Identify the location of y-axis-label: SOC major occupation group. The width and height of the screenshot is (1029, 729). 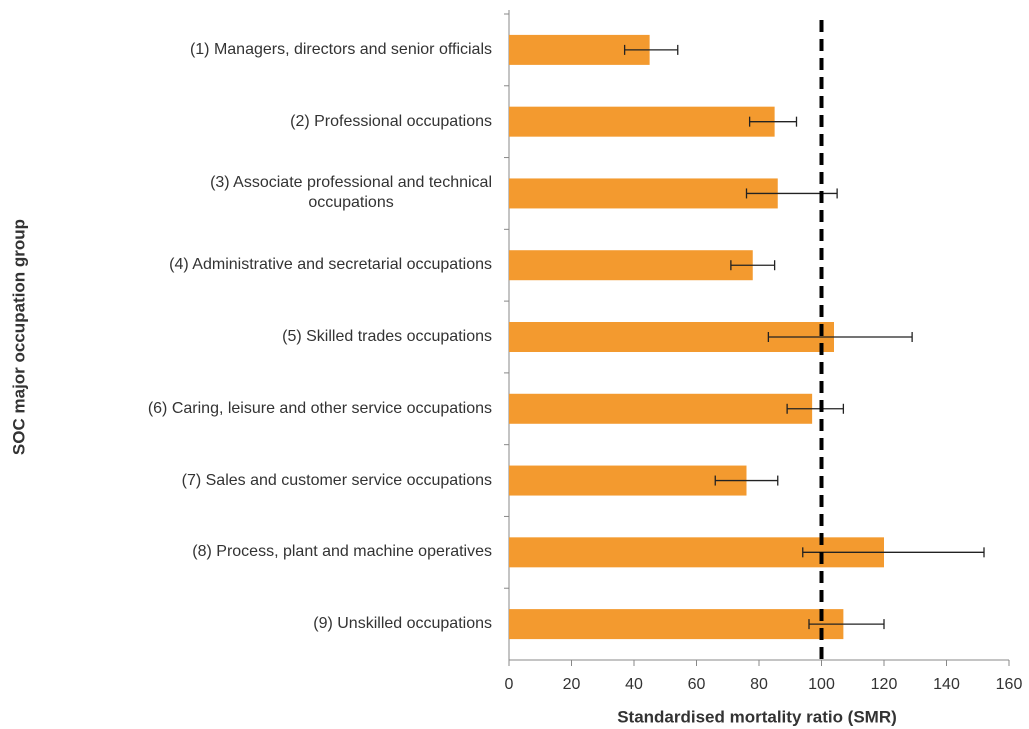
(18, 337).